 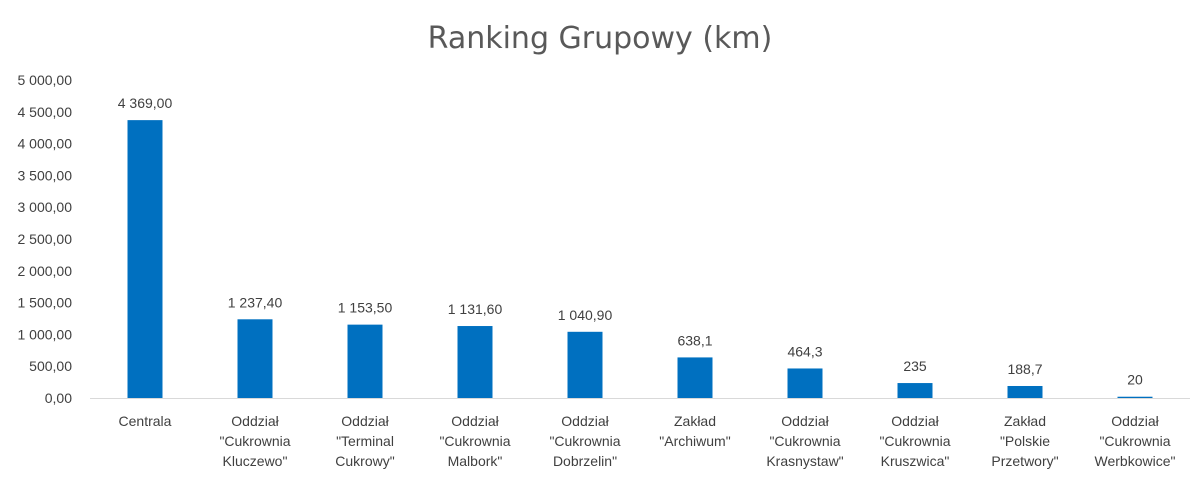 I want to click on y-tick-label: 2 500,00, so click(x=45, y=239).